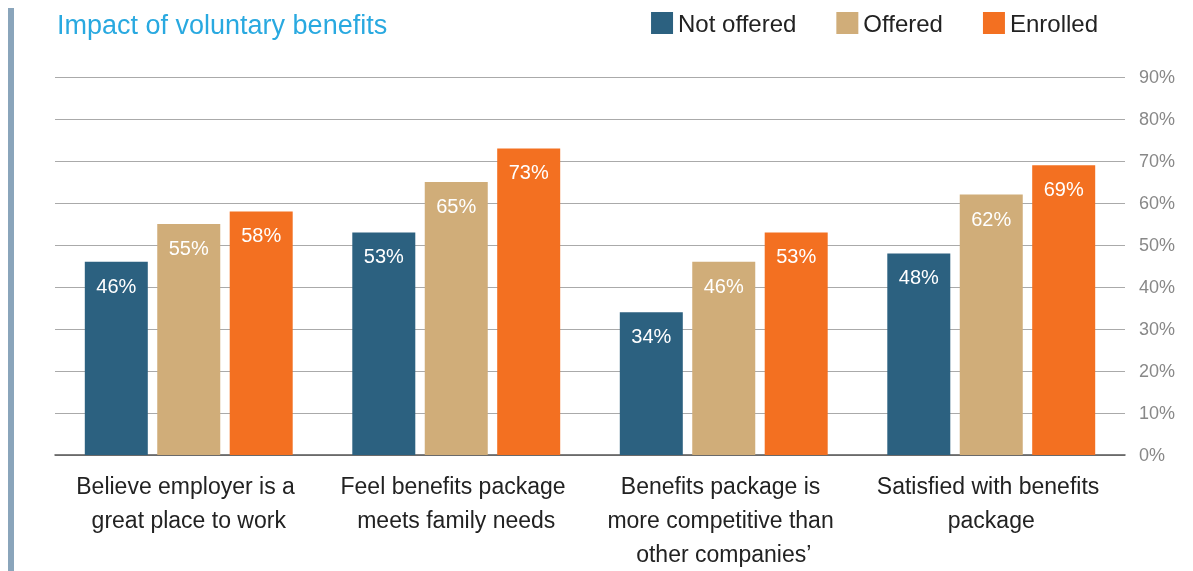  What do you see at coordinates (903, 23) in the screenshot?
I see `legend-label: Offered` at bounding box center [903, 23].